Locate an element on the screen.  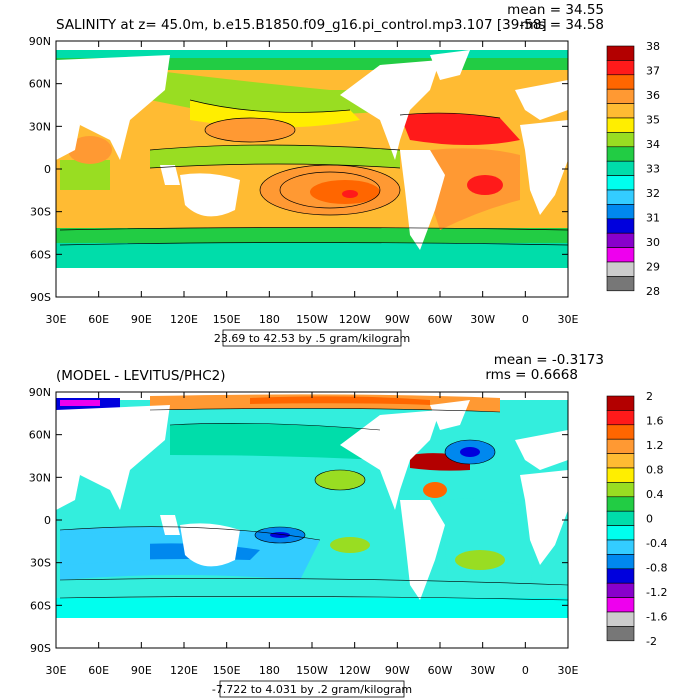
colorbar: 38 37 36 35 34 33 32 31 30 29 28 is located at coordinates (633, 169).